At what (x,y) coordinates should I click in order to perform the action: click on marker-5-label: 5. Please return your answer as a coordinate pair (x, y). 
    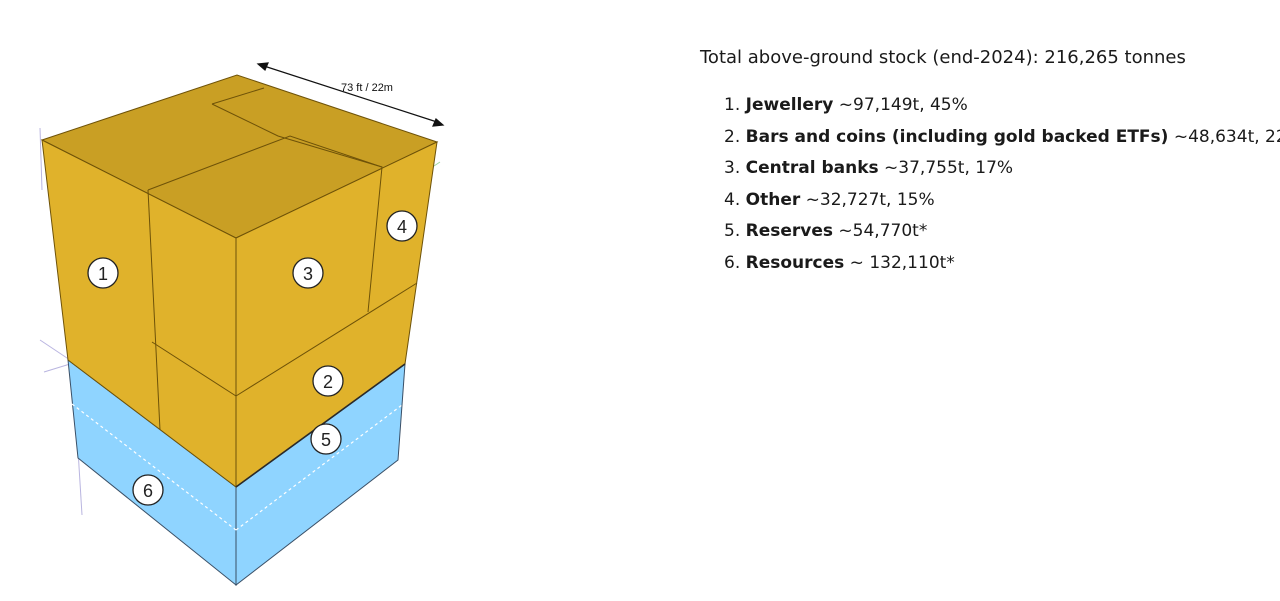
    Looking at the image, I should click on (326, 440).